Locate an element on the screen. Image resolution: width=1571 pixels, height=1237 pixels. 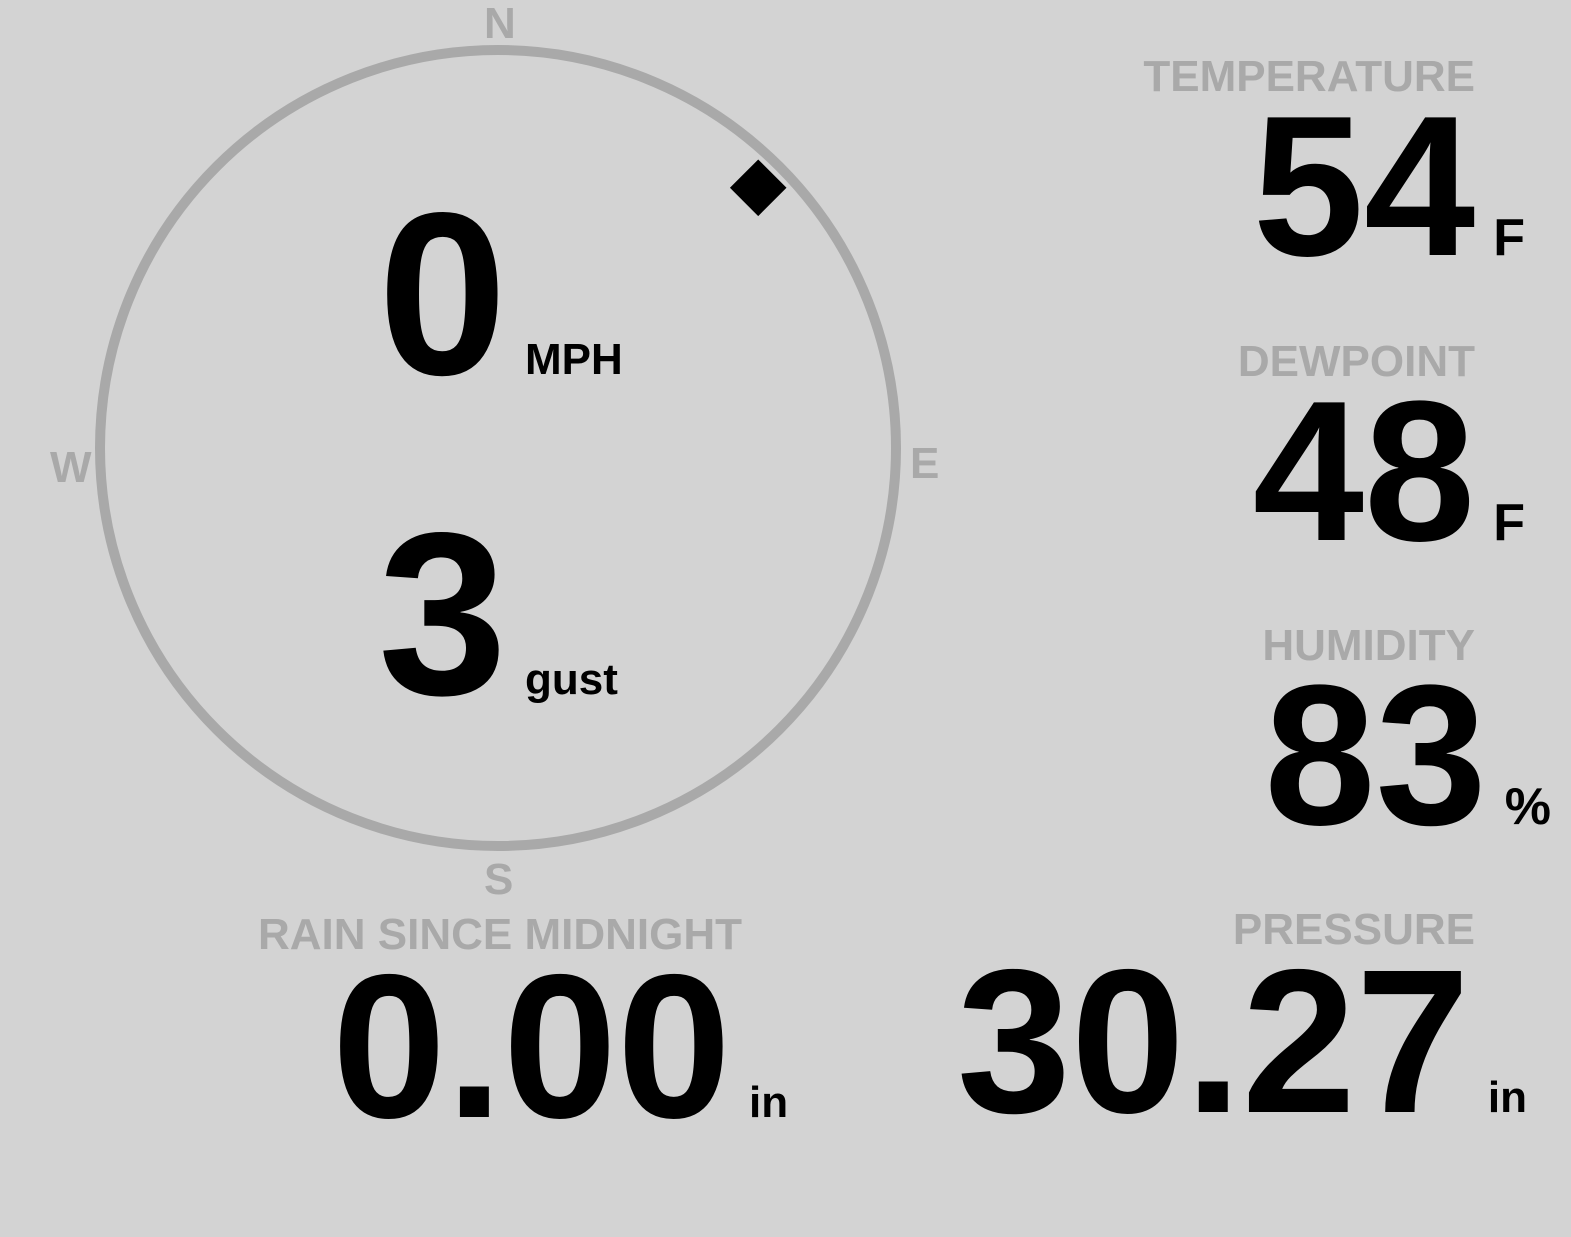
rain-label: RAIN SINCE MIDNIGHT is located at coordinates (500, 934).